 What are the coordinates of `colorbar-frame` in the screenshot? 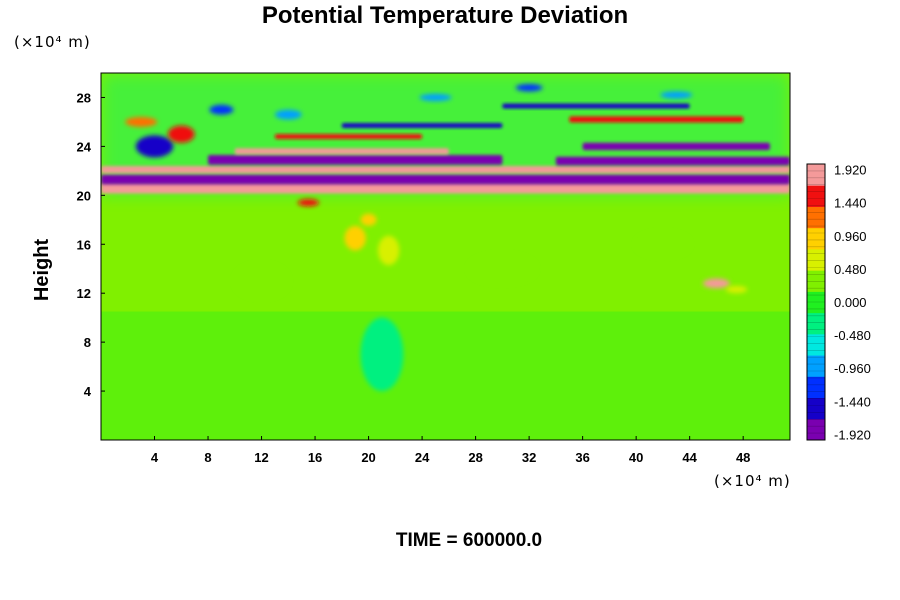 It's located at (816, 302).